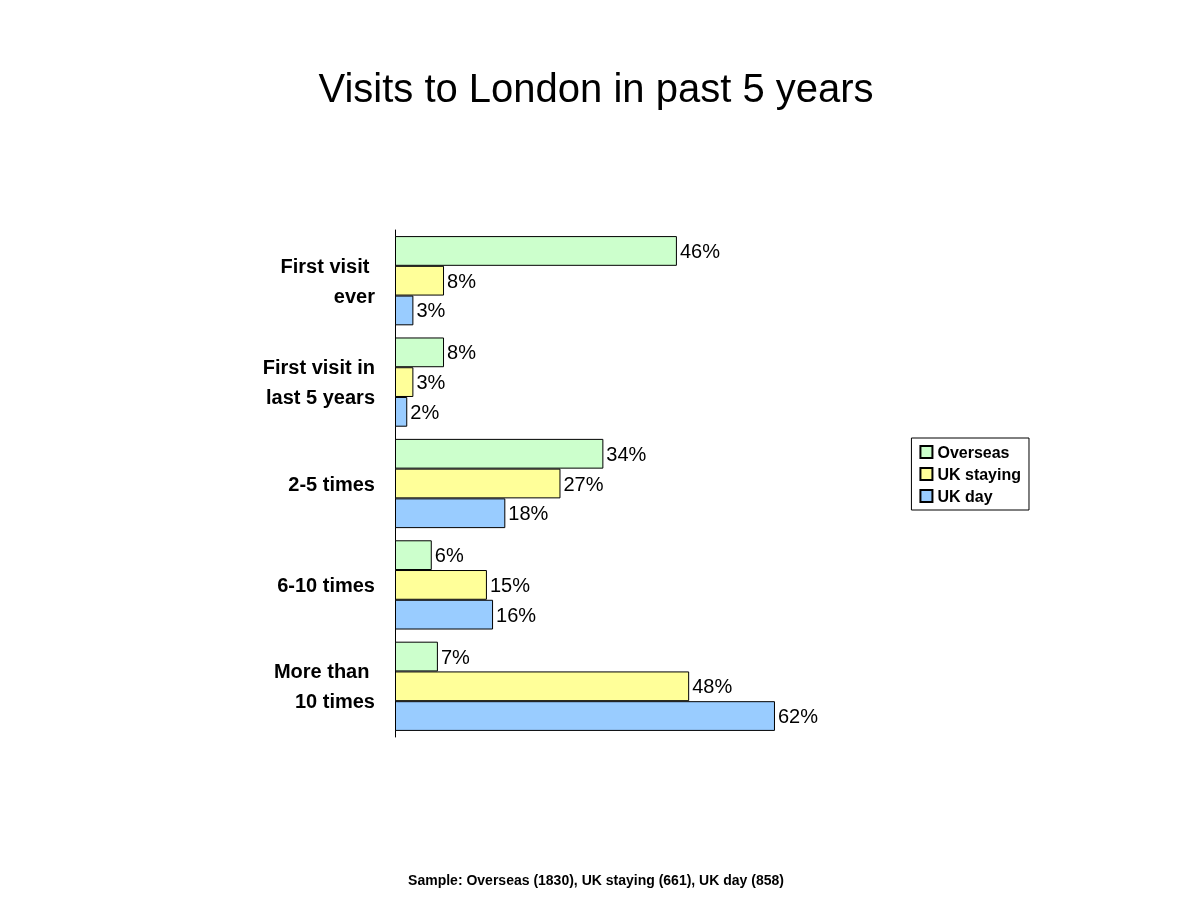  I want to click on data-label: 18%, so click(528, 513).